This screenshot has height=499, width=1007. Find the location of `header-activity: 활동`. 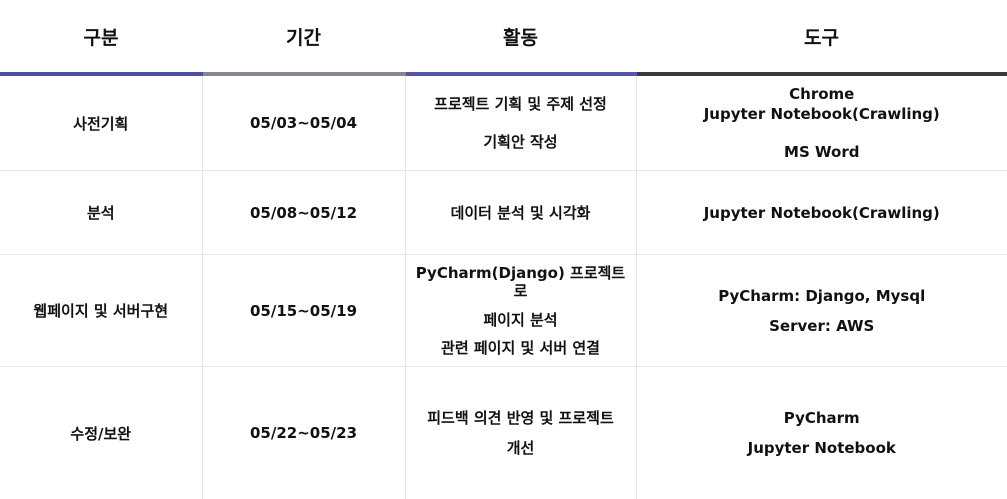

header-activity: 활동 is located at coordinates (520, 38).